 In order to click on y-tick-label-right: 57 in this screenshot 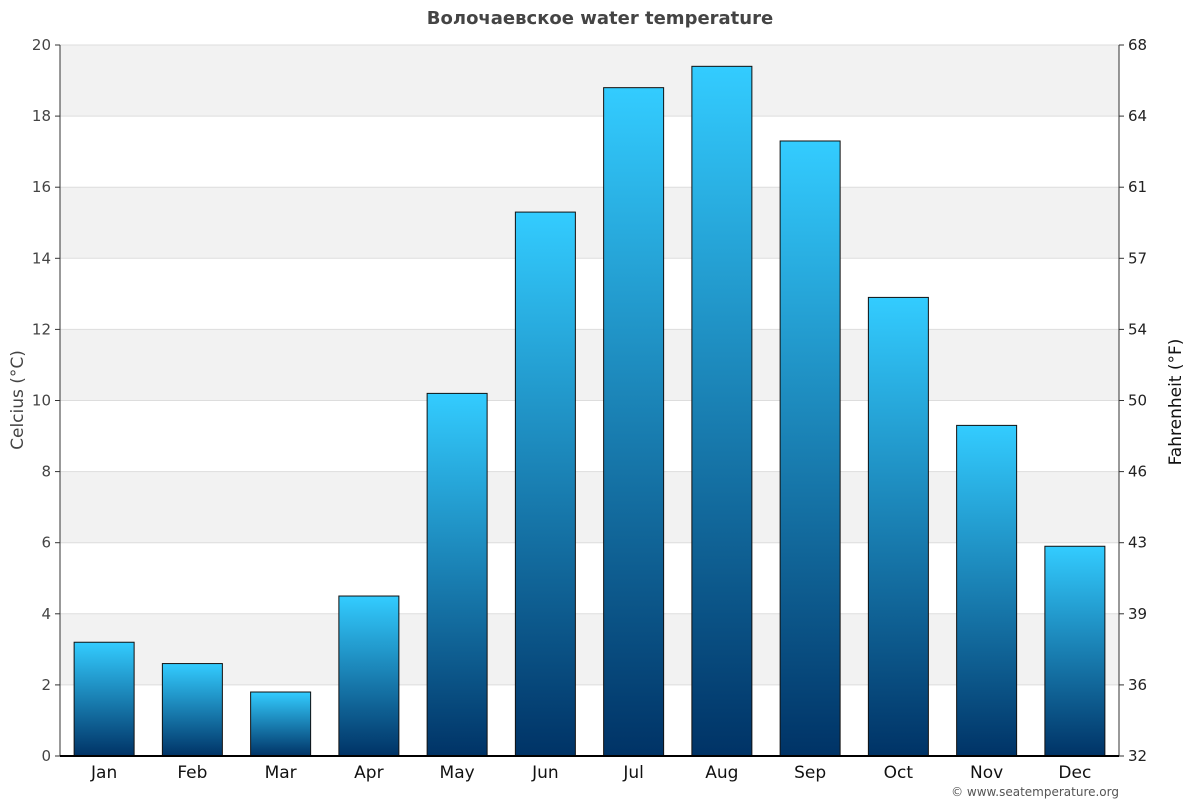, I will do `click(1137, 258)`.